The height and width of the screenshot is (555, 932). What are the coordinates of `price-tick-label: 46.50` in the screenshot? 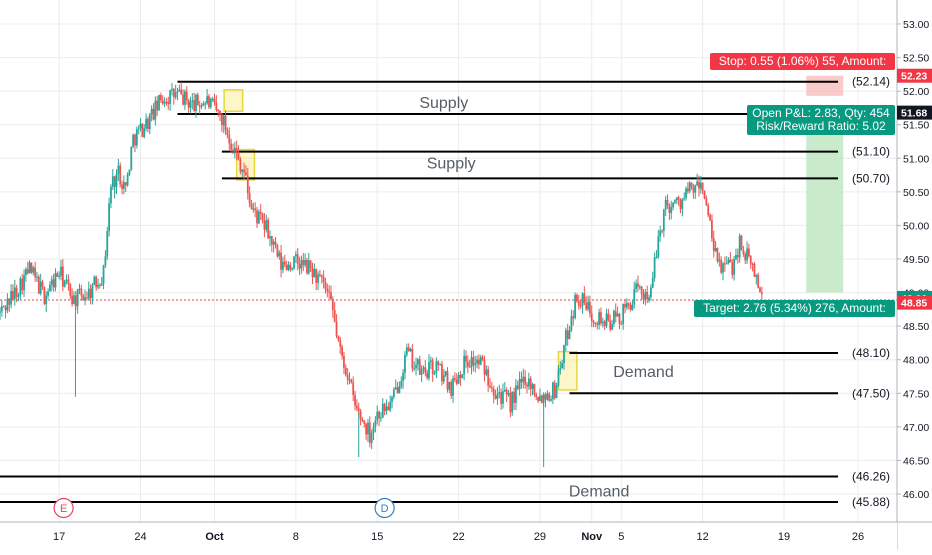 It's located at (916, 461).